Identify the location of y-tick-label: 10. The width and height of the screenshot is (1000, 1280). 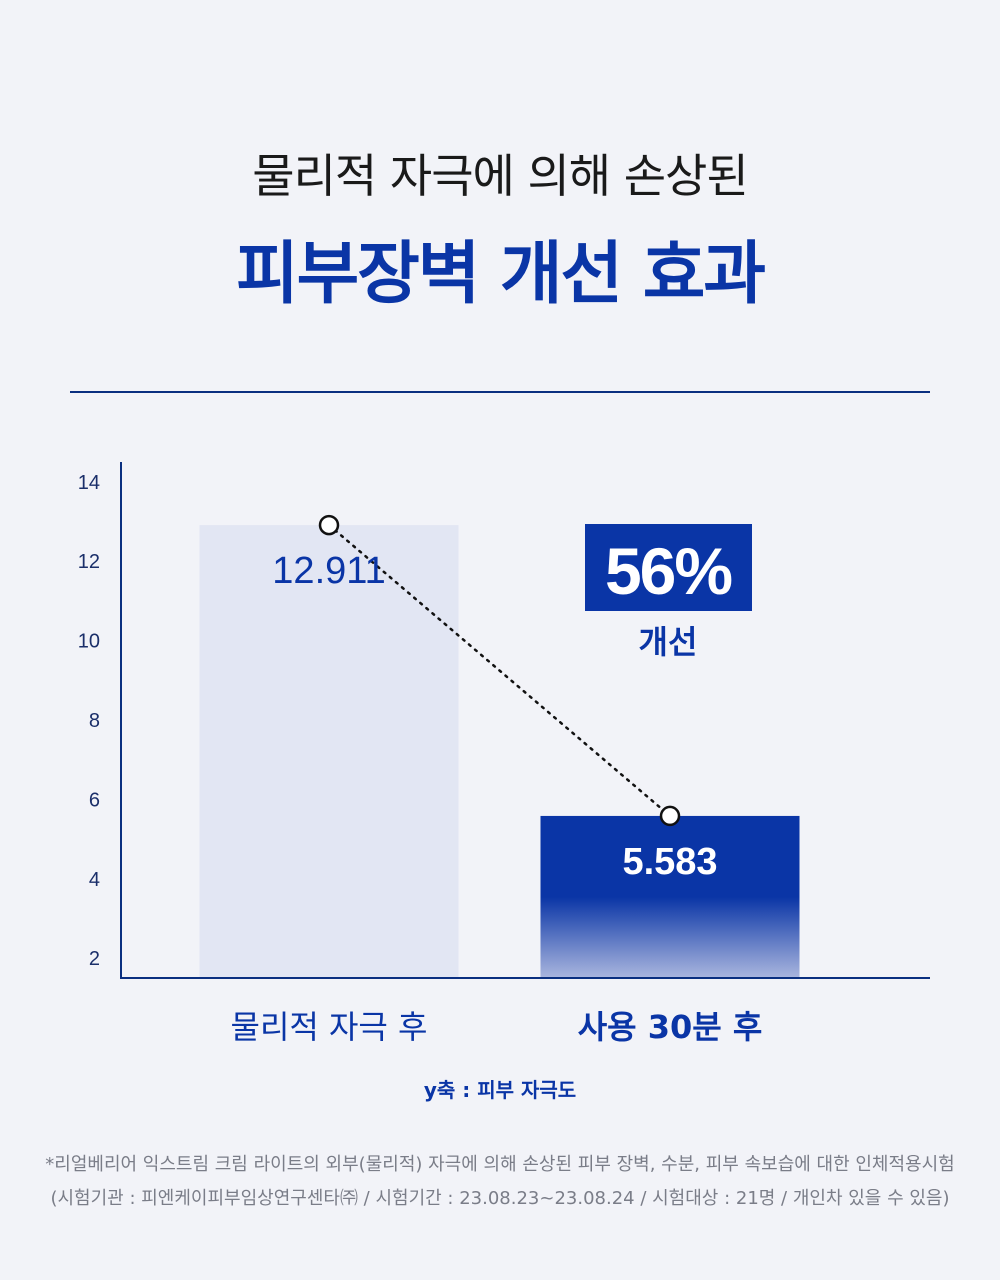
(89, 642).